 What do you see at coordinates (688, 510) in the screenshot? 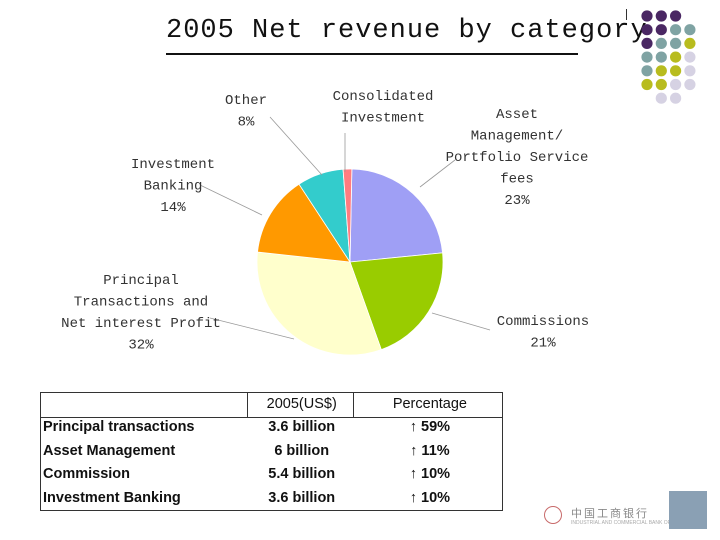
I see `emblem-icon` at bounding box center [688, 510].